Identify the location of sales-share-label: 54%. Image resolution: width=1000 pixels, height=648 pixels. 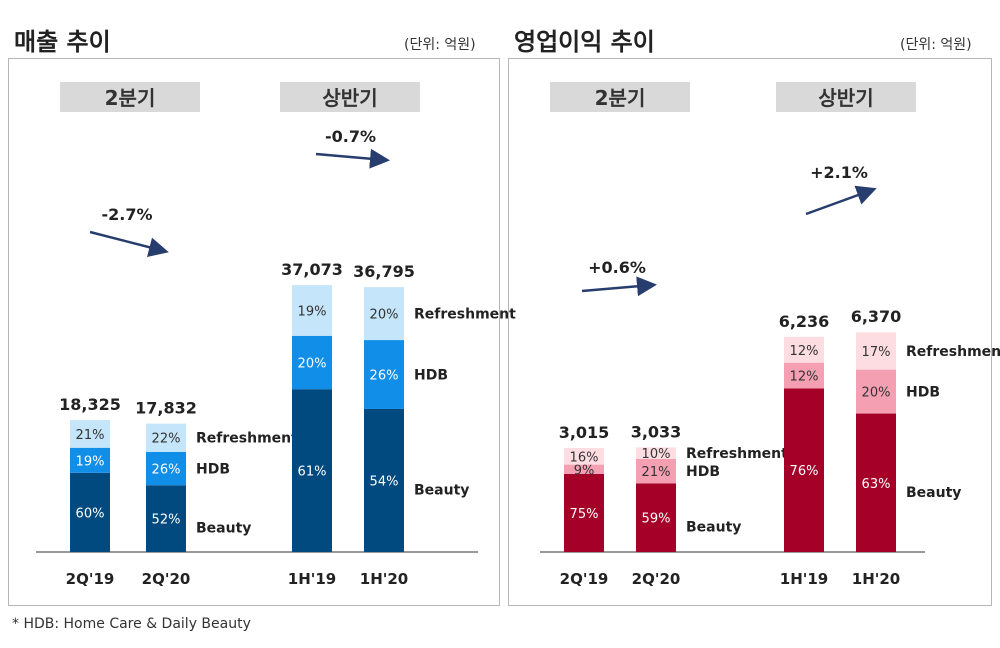
(384, 481).